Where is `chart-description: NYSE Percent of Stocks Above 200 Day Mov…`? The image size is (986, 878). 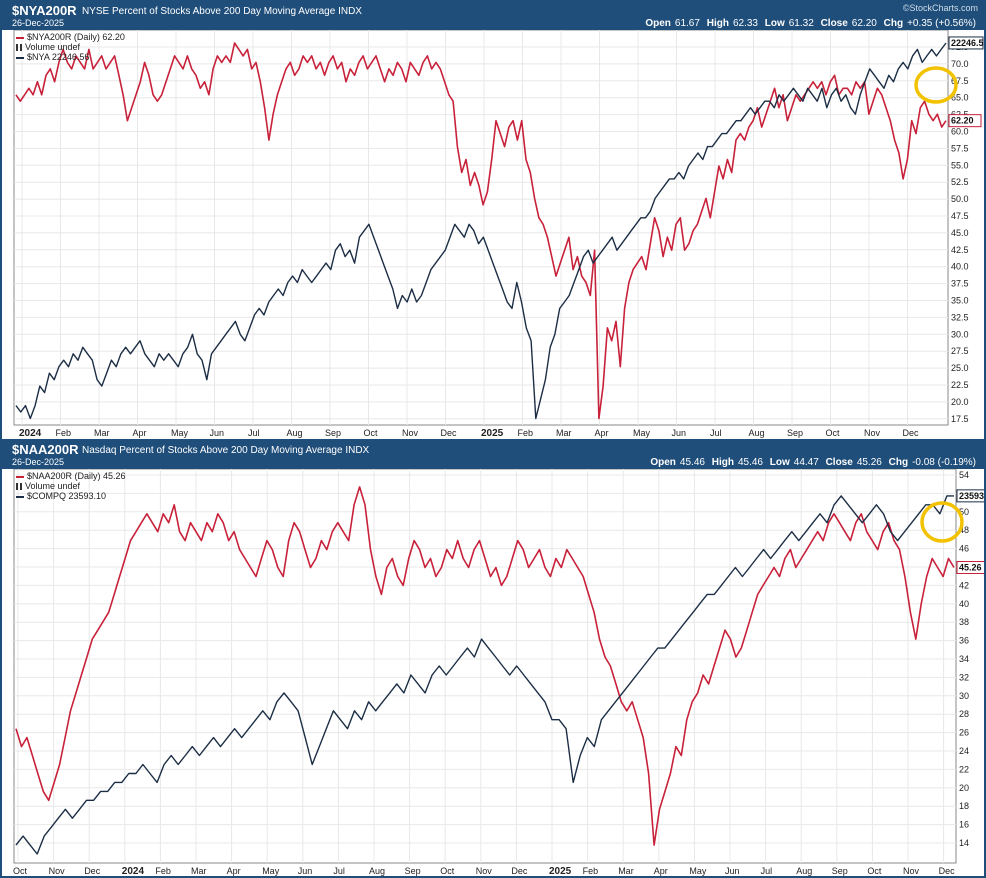 chart-description: NYSE Percent of Stocks Above 200 Day Mov… is located at coordinates (209, 11).